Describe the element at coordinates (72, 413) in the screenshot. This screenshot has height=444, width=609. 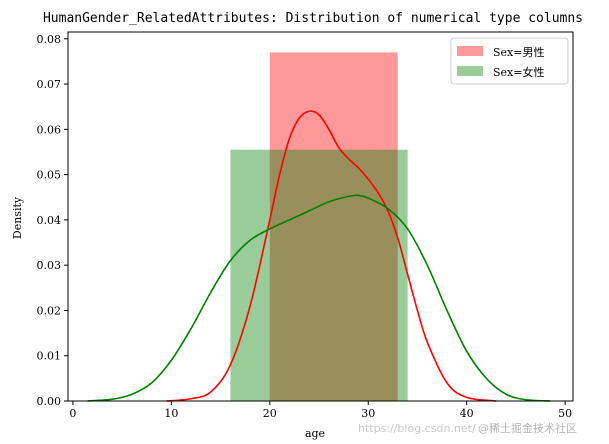
I see `x-tick-label: 0` at that location.